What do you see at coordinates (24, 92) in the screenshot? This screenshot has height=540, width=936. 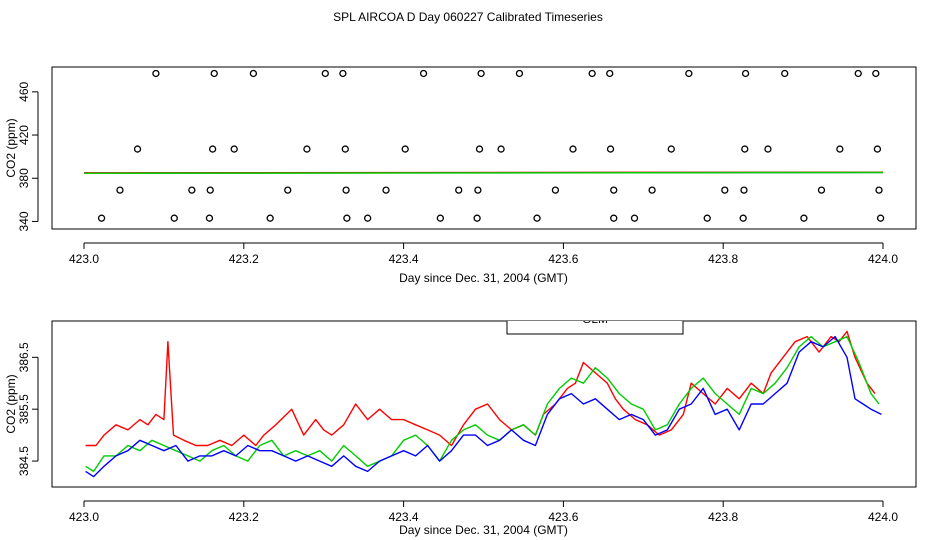 I see `y-tick-label: 460` at bounding box center [24, 92].